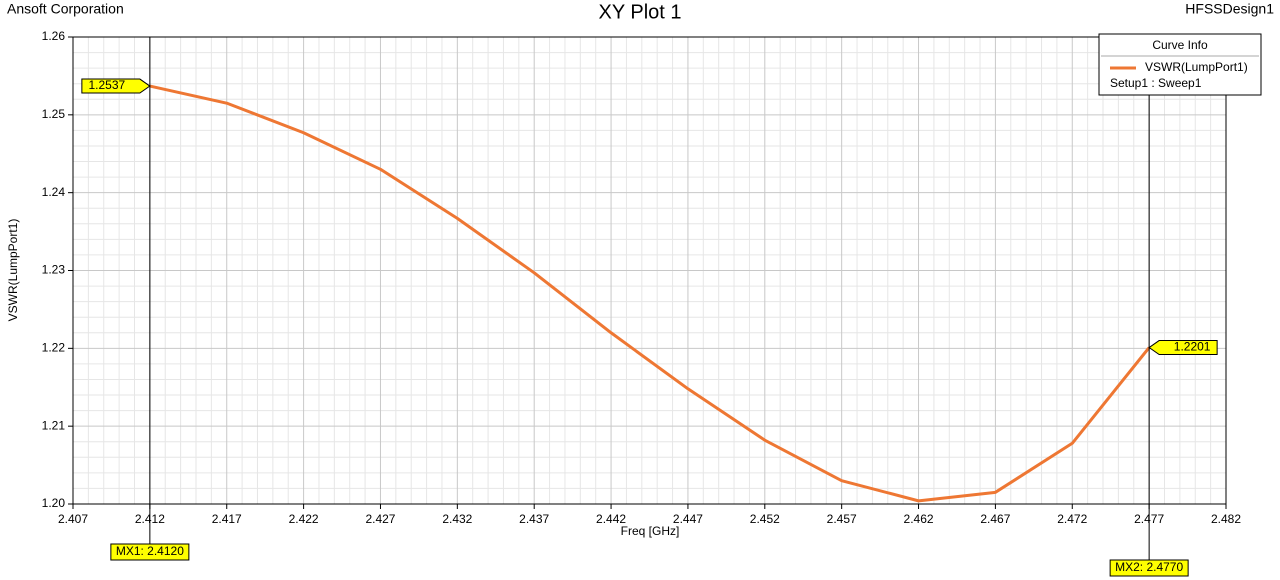 The width and height of the screenshot is (1280, 580). What do you see at coordinates (1229, 9) in the screenshot?
I see `design-name: HFSSDesign1` at bounding box center [1229, 9].